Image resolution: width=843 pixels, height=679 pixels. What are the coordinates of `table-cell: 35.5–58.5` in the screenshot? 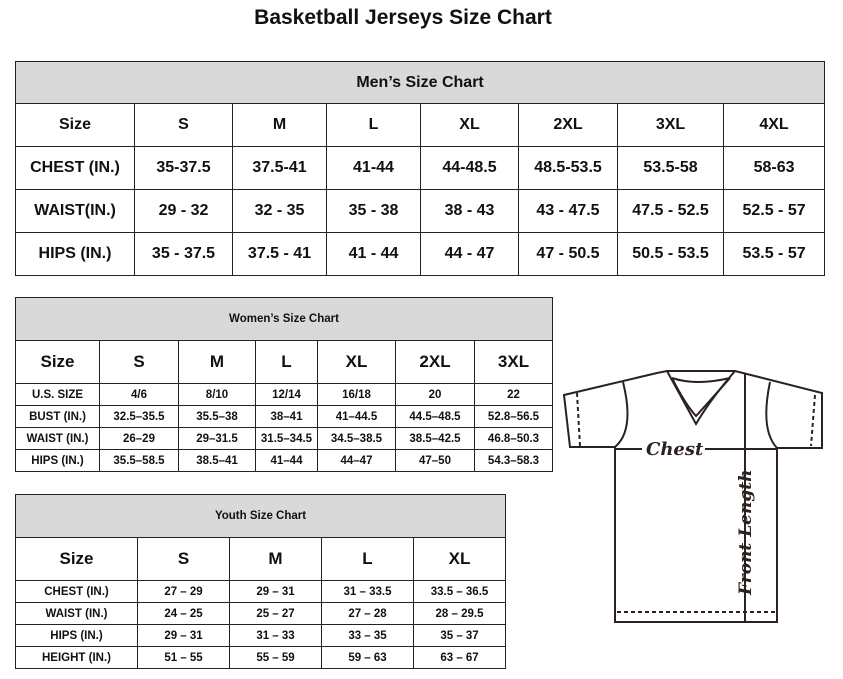 It's located at (139, 460).